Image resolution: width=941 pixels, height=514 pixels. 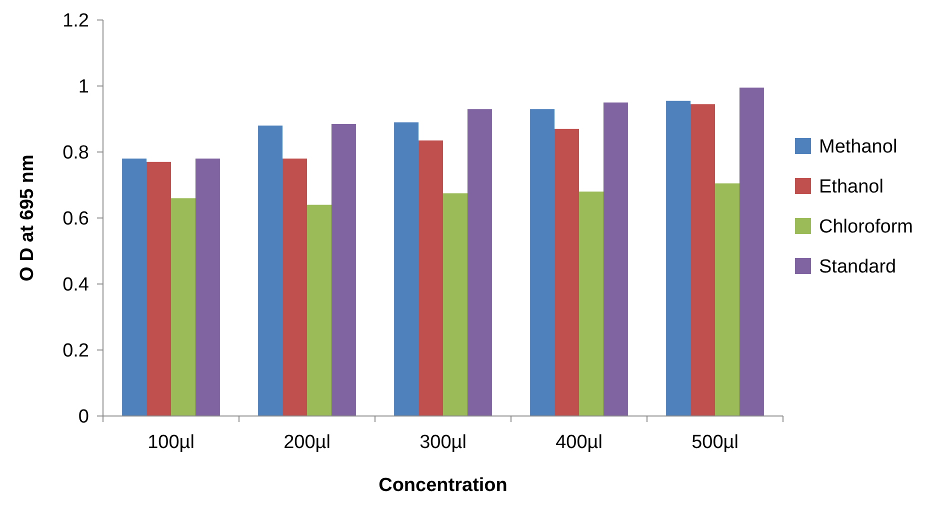 I want to click on x-tick-label: 100µl, so click(x=171, y=442).